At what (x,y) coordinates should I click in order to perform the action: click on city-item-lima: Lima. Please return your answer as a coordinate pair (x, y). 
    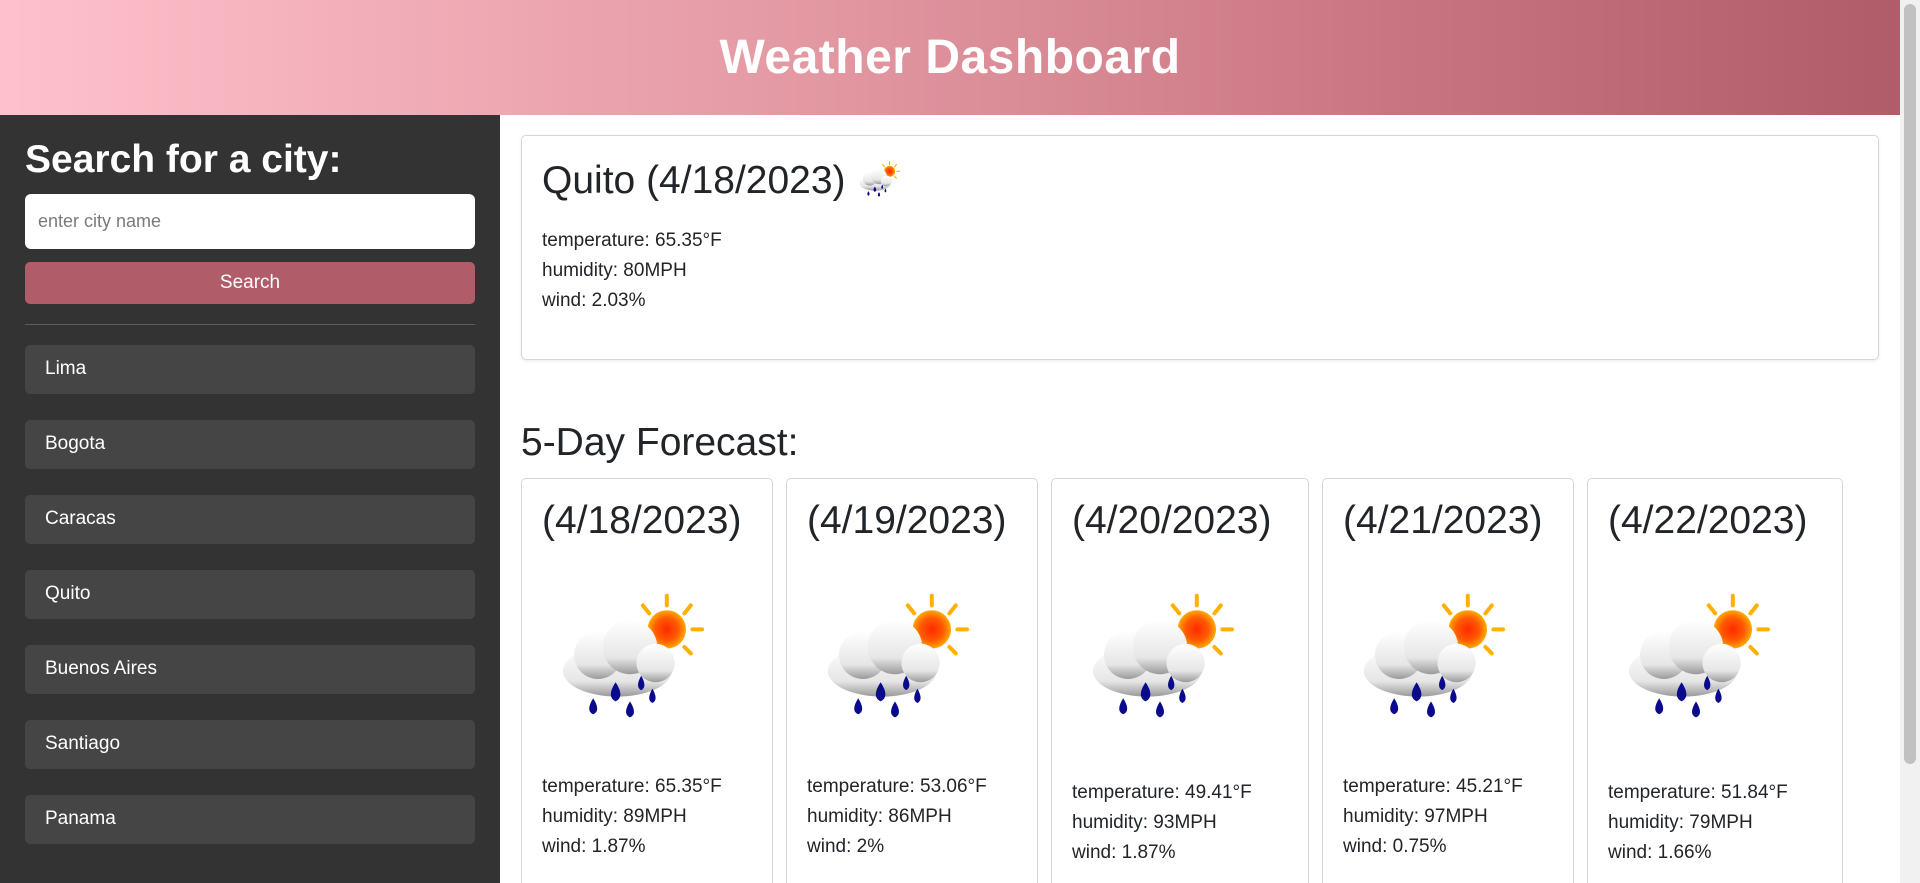
    Looking at the image, I should click on (250, 369).